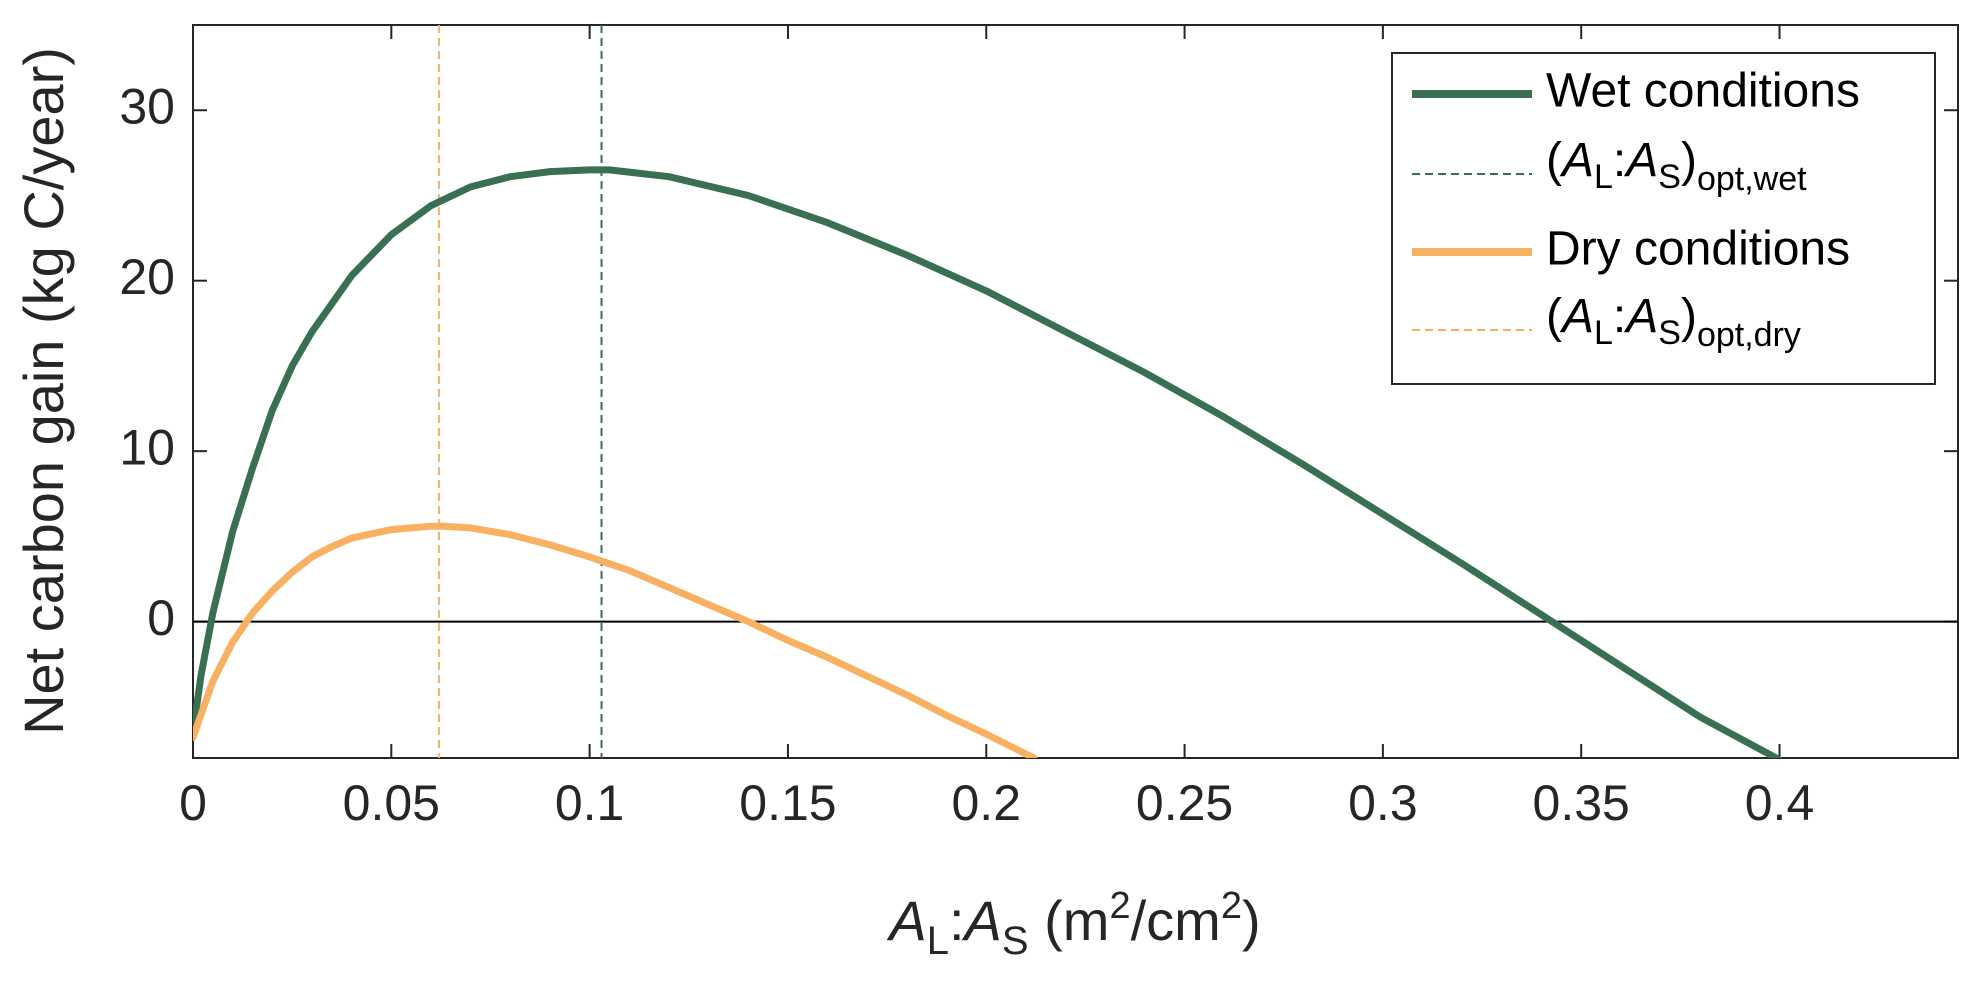 The height and width of the screenshot is (983, 1965). Describe the element at coordinates (147, 447) in the screenshot. I see `y-tick-label: 10` at that location.